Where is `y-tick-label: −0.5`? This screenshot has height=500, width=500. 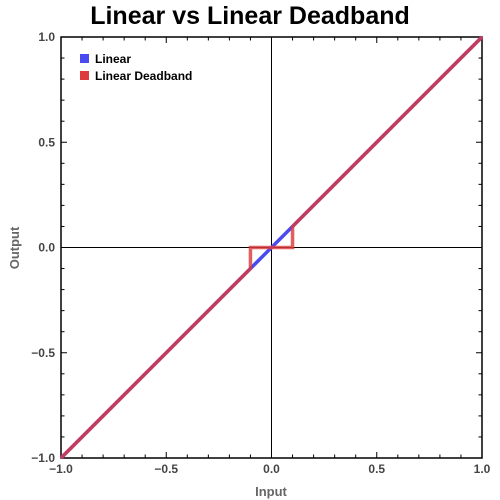
y-tick-label: −0.5 is located at coordinates (43, 353).